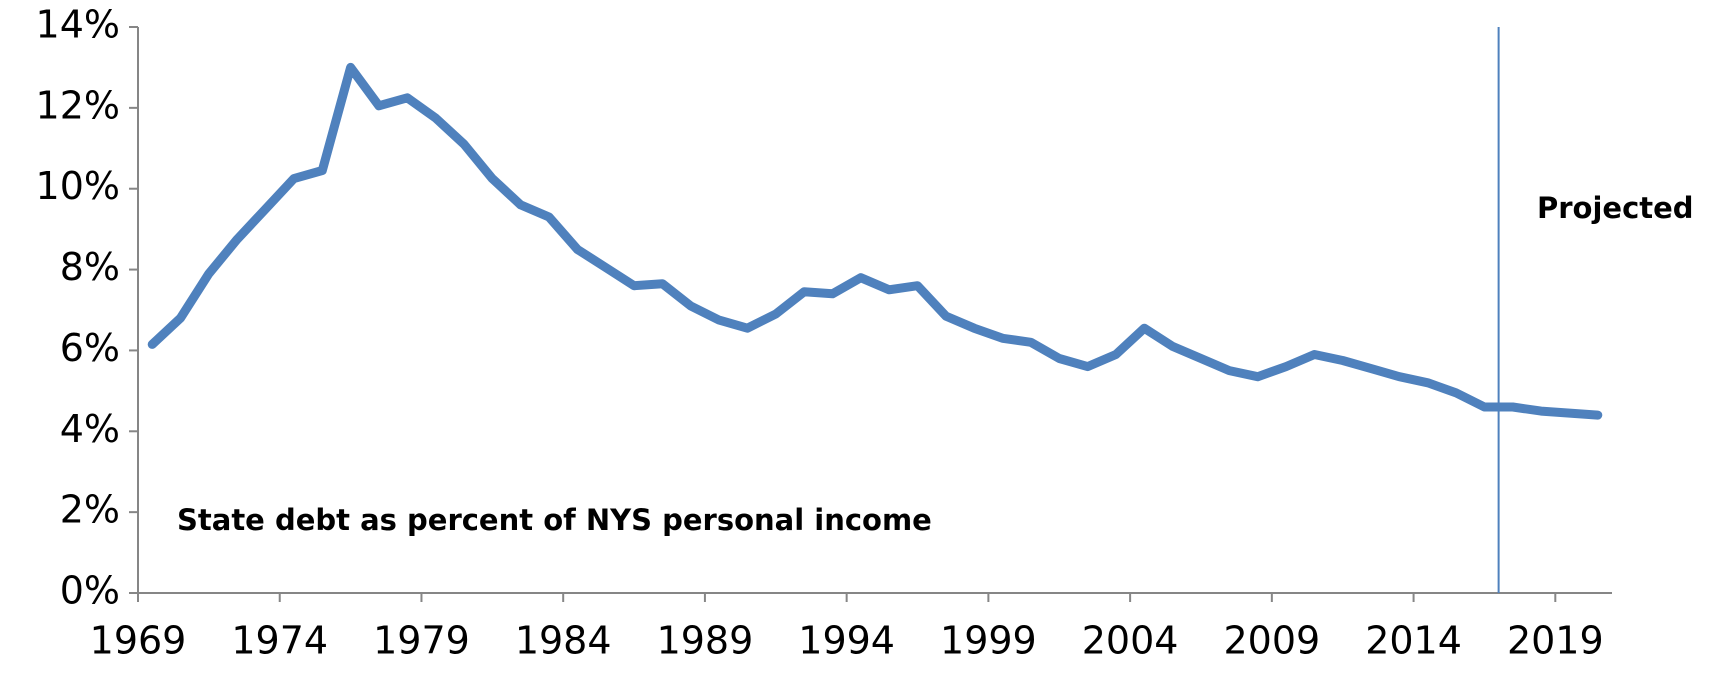 The image size is (1723, 674). Describe the element at coordinates (90, 591) in the screenshot. I see `y-tick-label: 0%` at that location.